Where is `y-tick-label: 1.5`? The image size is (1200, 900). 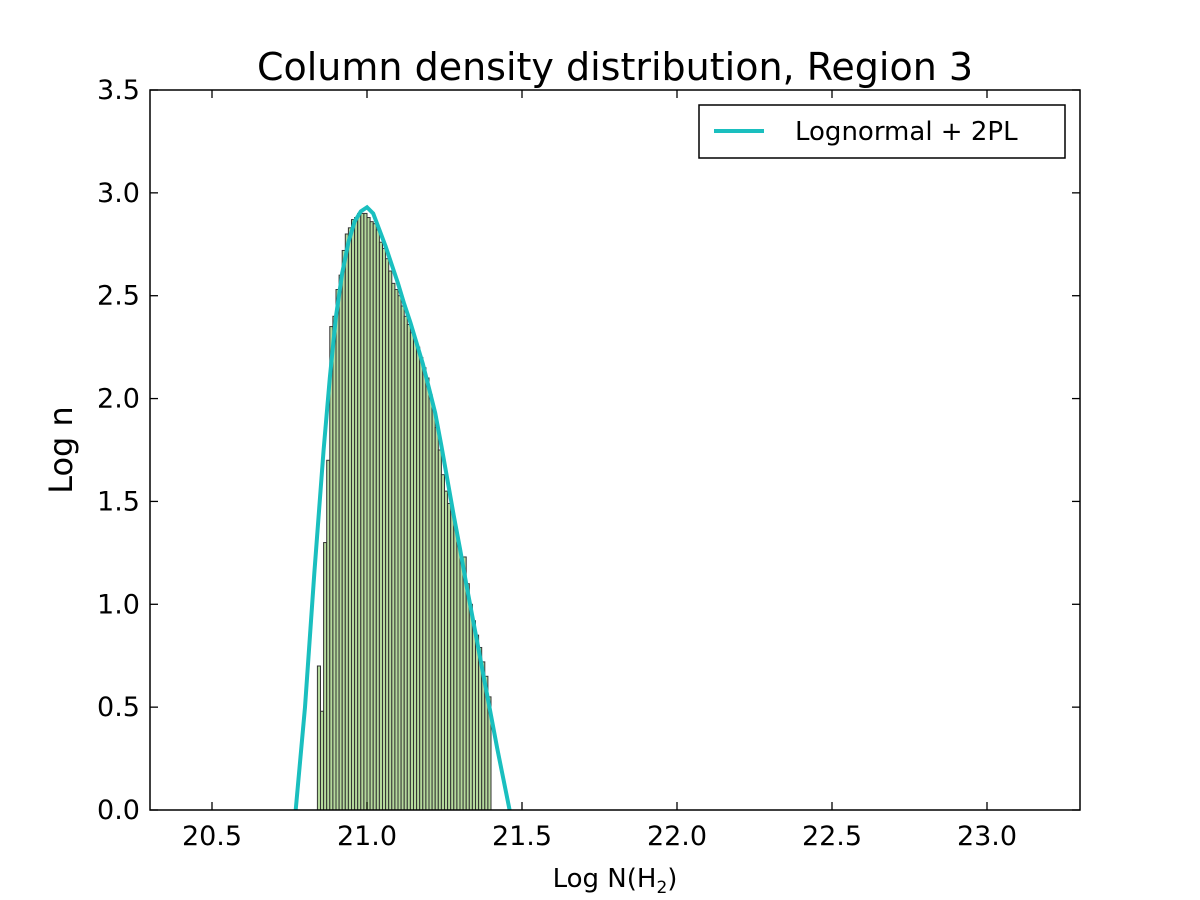 y-tick-label: 1.5 is located at coordinates (118, 501).